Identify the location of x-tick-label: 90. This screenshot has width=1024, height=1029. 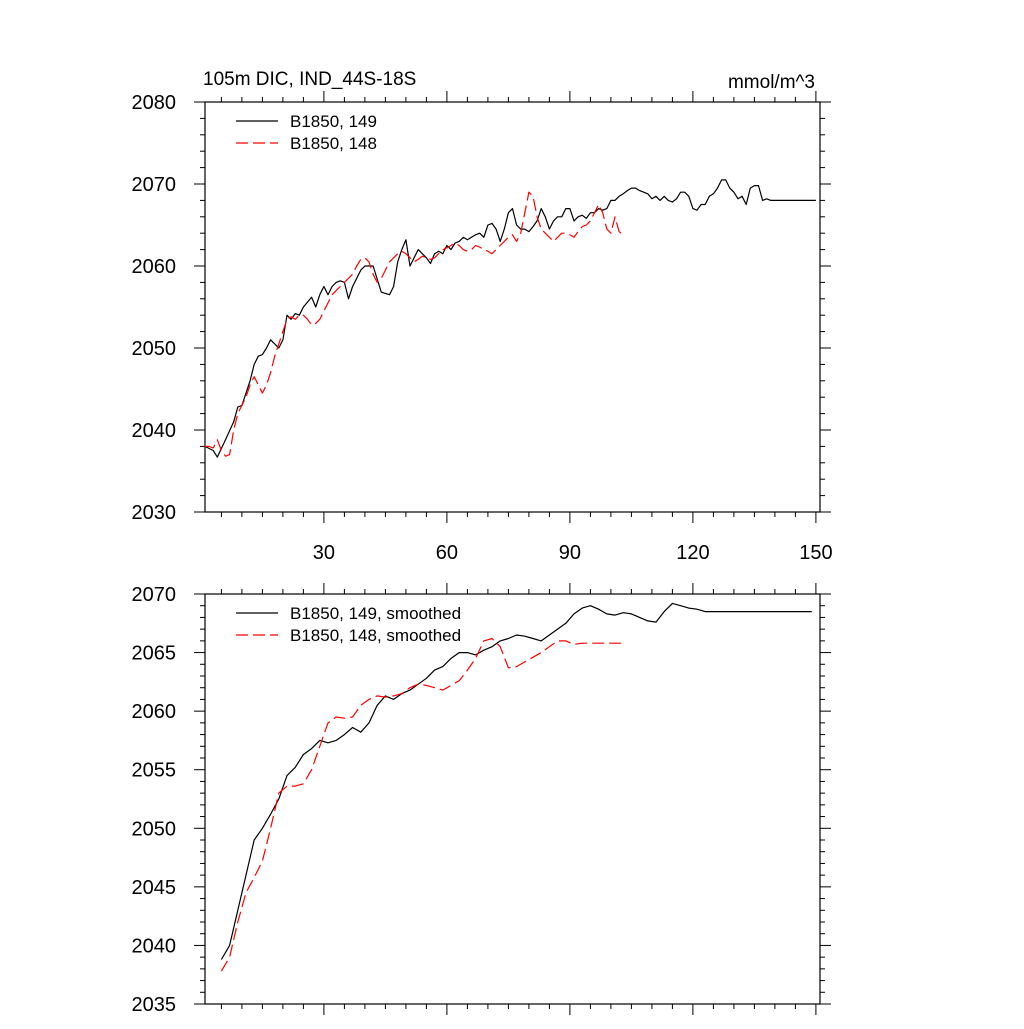
(570, 553).